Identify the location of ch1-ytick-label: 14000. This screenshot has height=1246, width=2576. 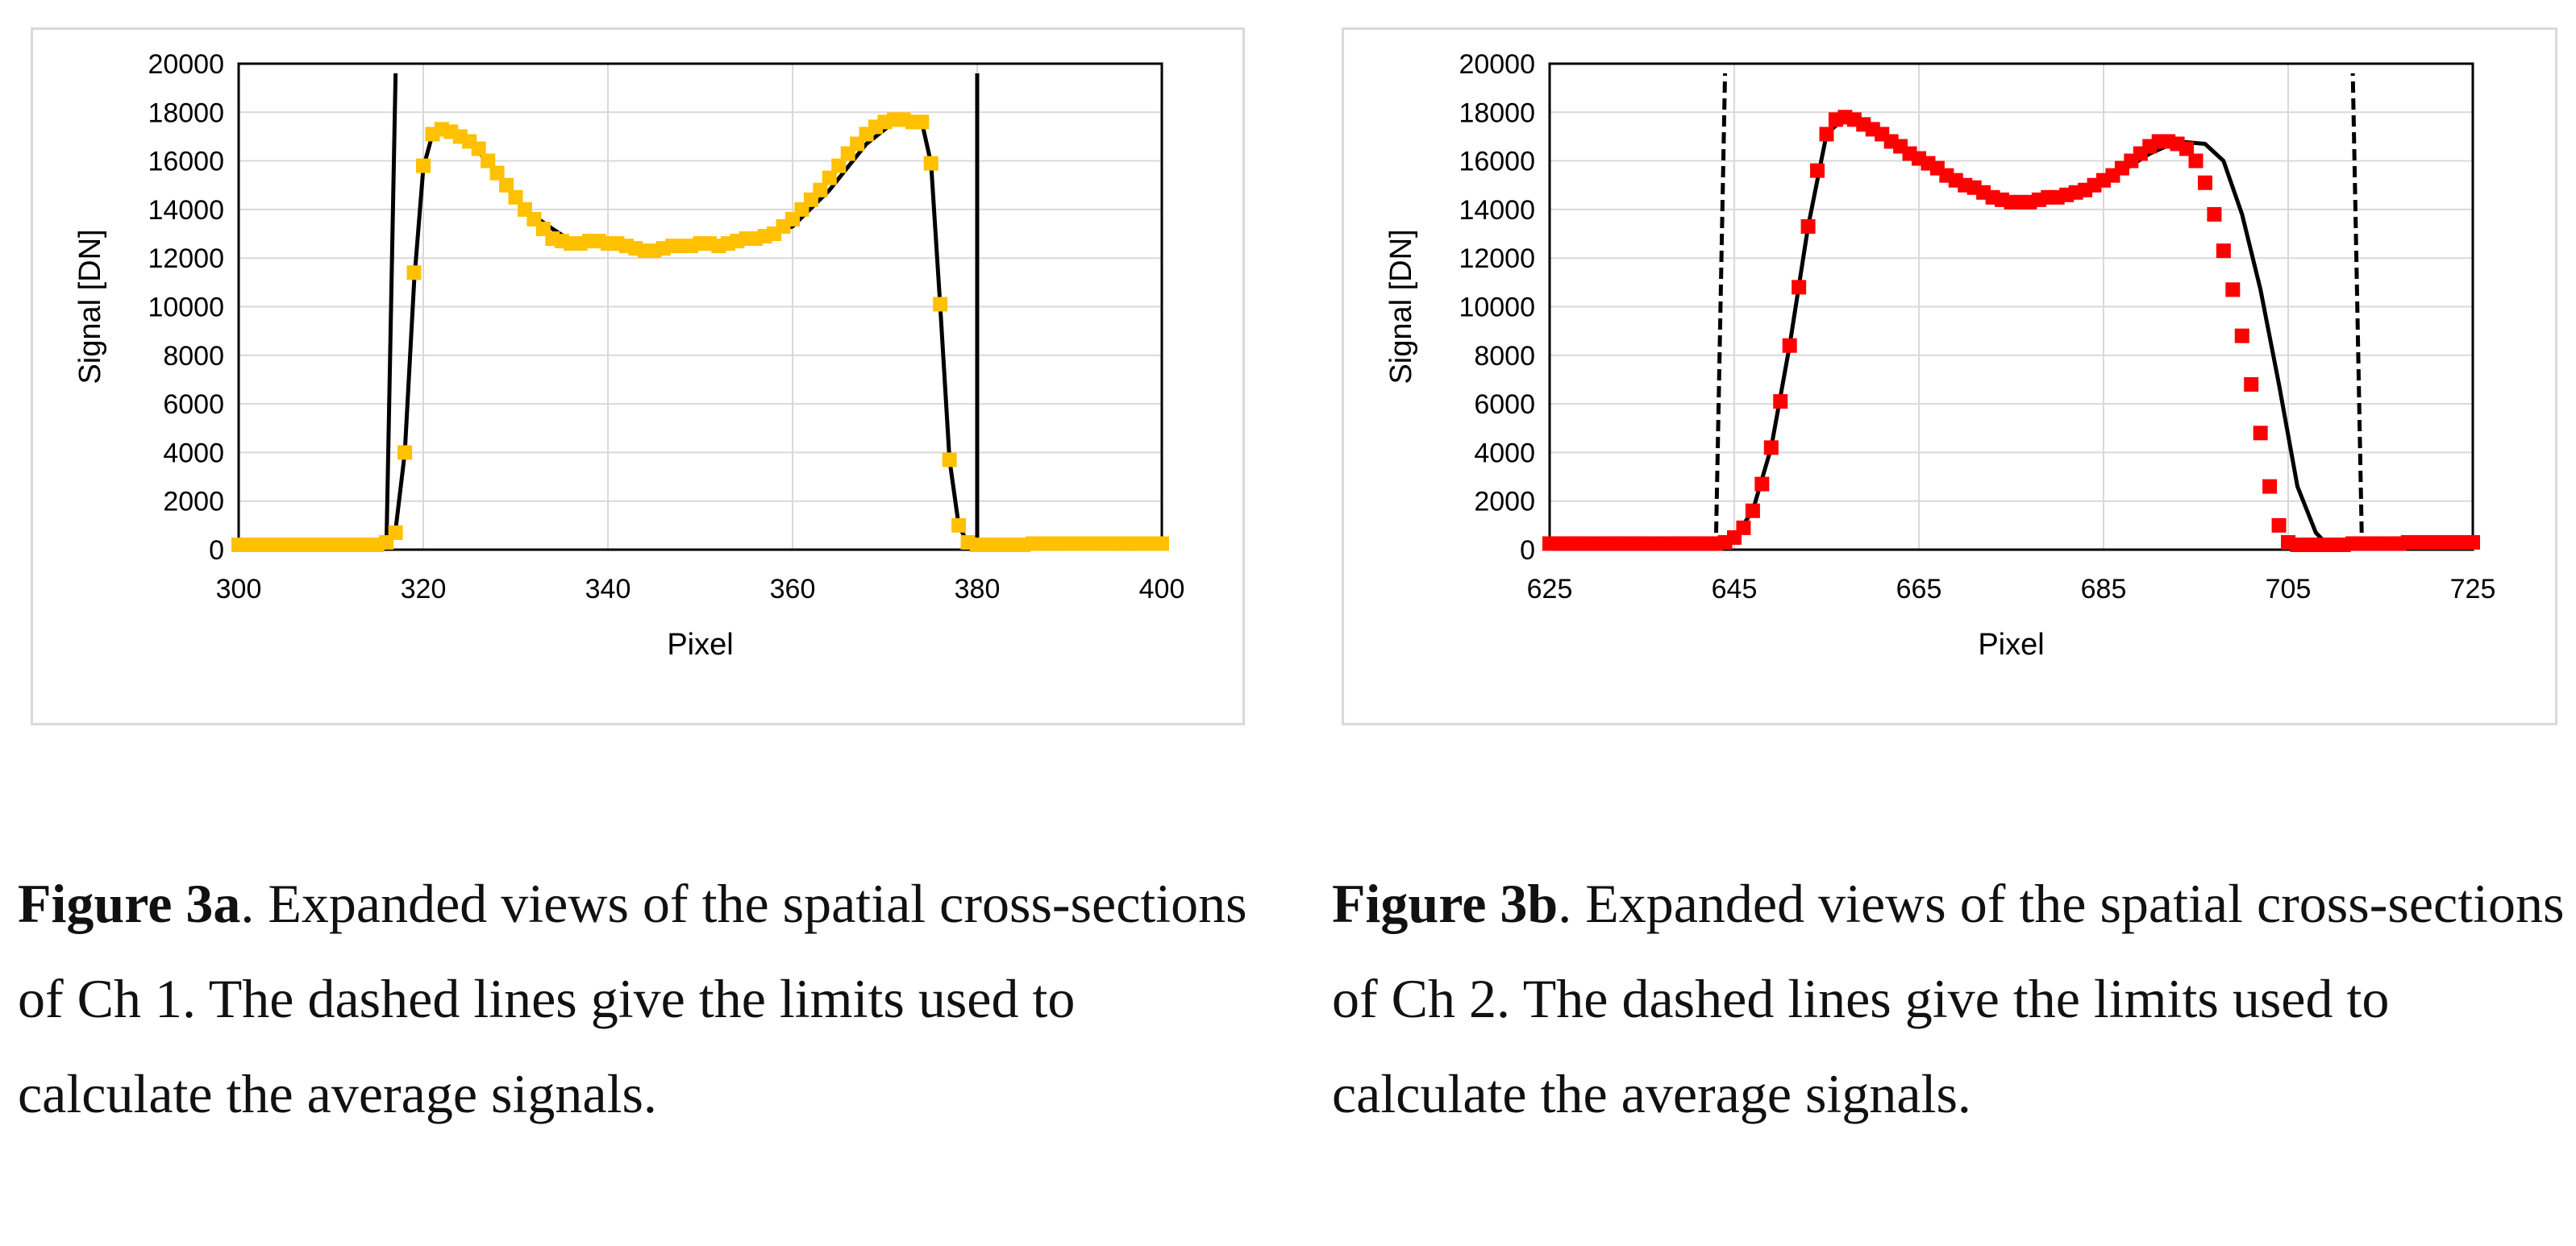
(186, 210).